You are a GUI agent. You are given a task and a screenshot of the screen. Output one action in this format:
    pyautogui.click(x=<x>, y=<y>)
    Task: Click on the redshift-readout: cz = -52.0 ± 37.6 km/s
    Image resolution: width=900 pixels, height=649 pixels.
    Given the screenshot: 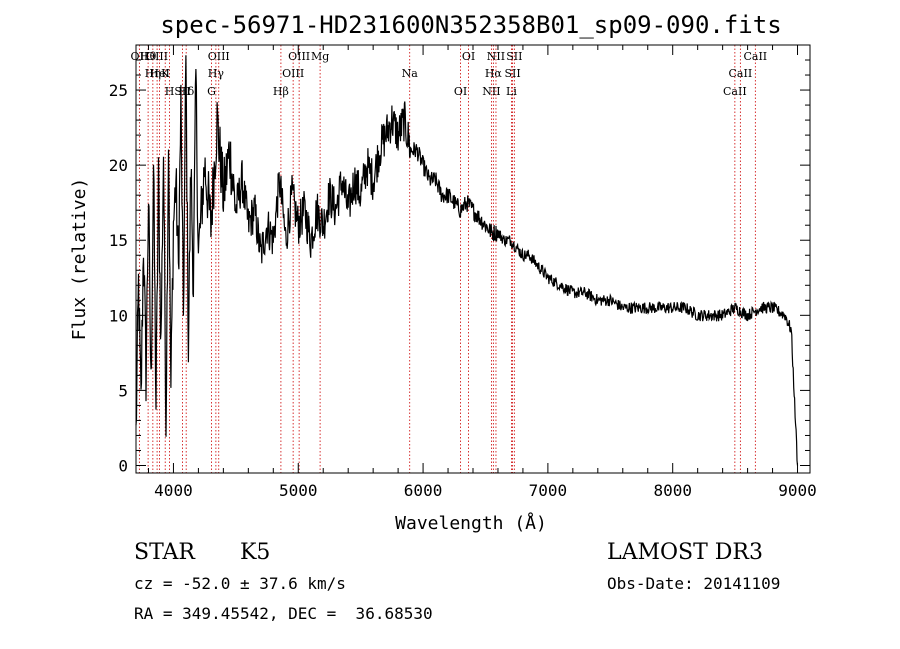 What is the action you would take?
    pyautogui.click(x=240, y=583)
    